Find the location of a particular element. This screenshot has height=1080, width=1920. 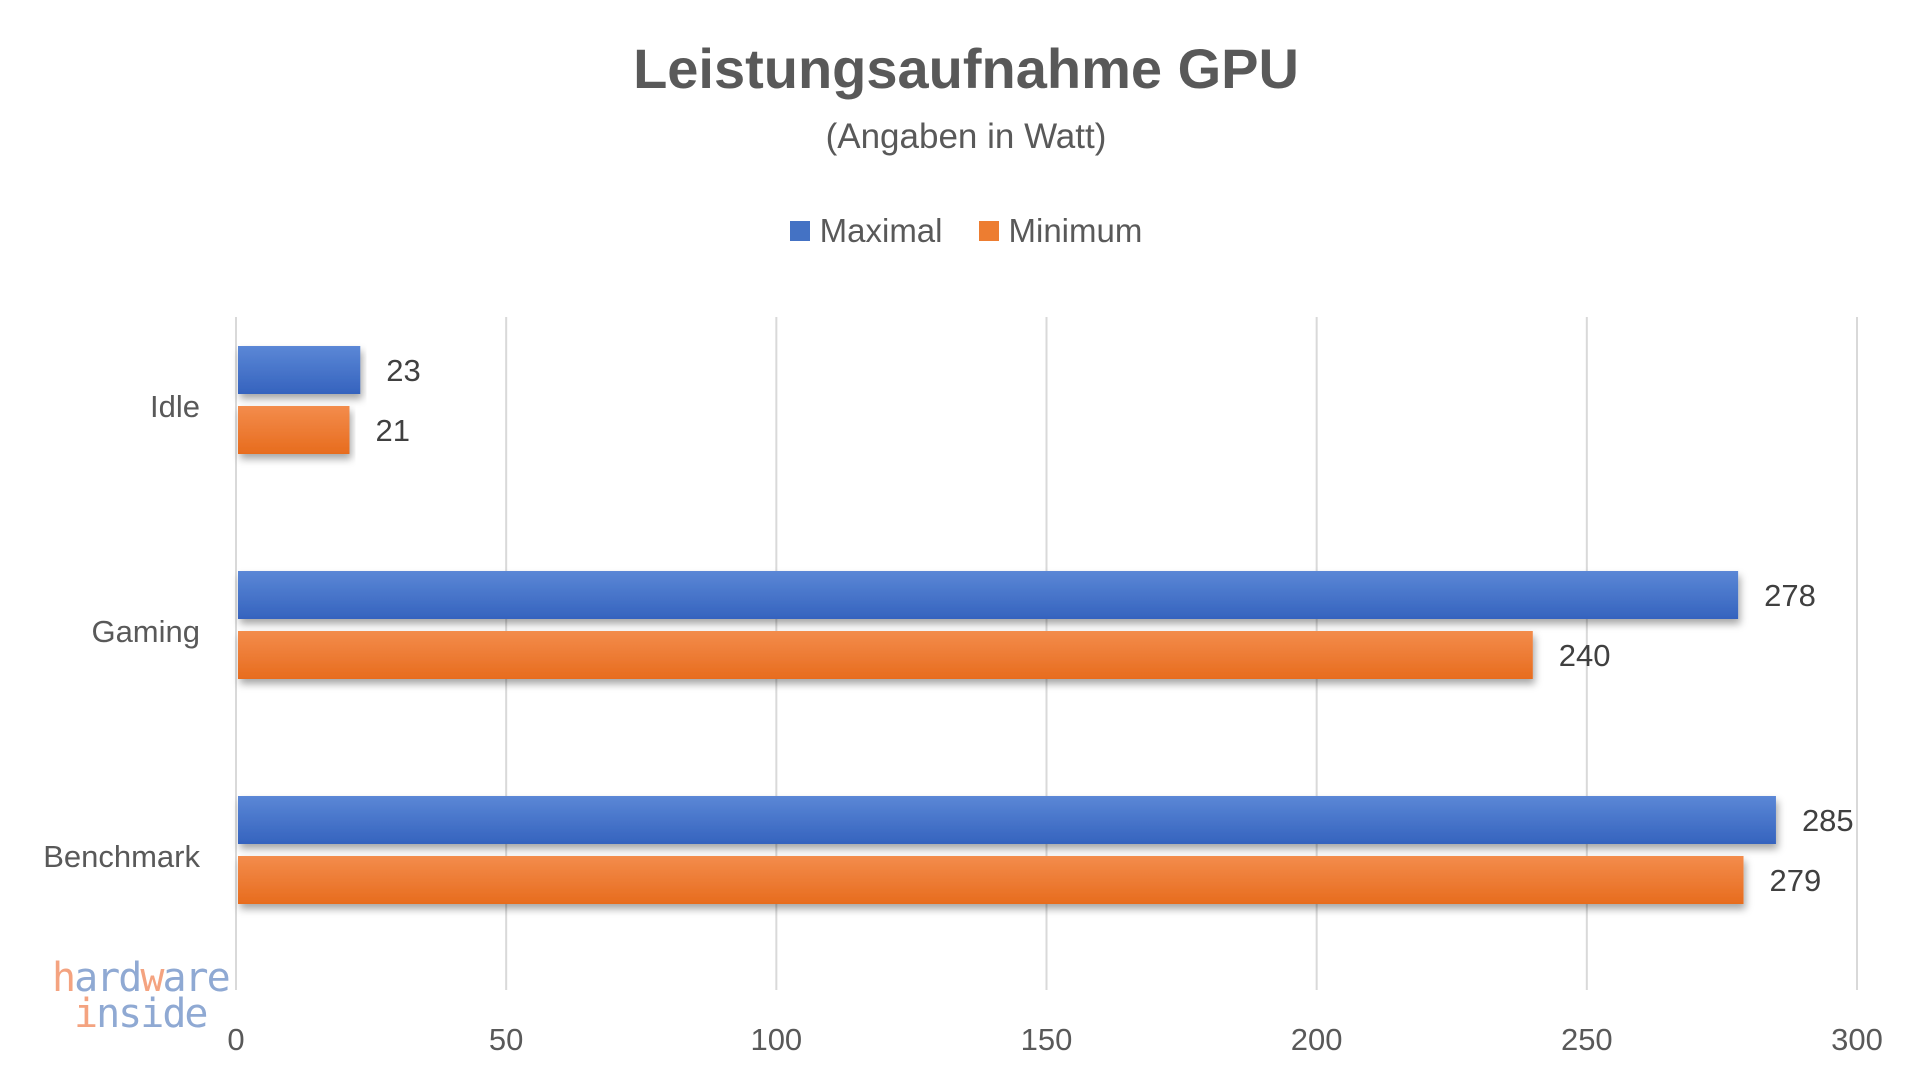

legend-swatch-minimum is located at coordinates (988, 231).